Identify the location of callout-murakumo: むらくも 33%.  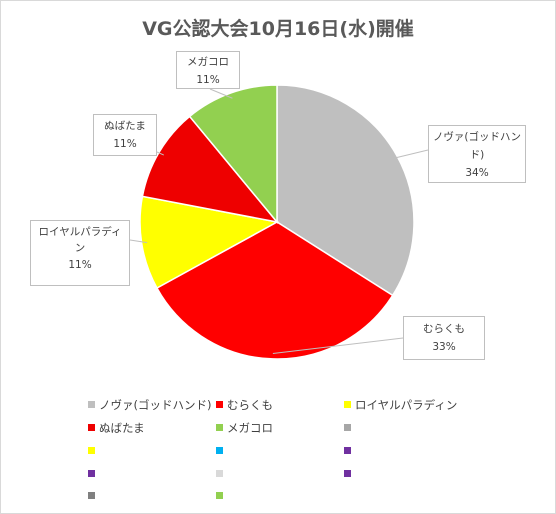
(444, 338).